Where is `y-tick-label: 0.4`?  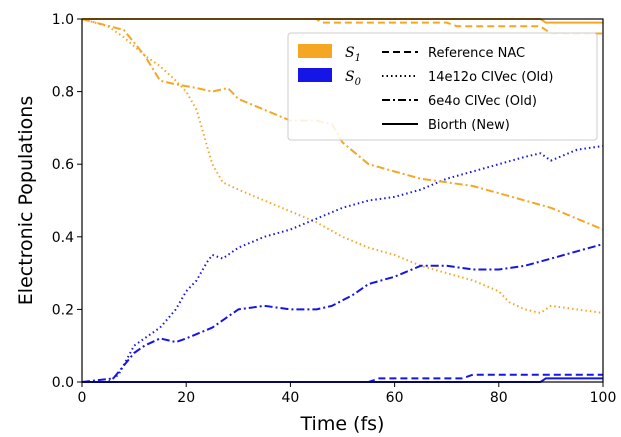
y-tick-label: 0.4 is located at coordinates (63, 238).